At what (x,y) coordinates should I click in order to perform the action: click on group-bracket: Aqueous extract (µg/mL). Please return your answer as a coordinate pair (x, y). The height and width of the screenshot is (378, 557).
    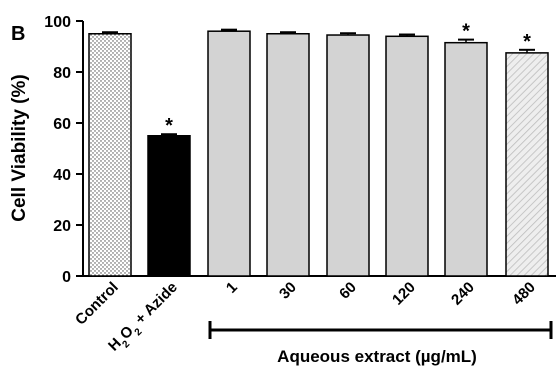
    Looking at the image, I should click on (380, 343).